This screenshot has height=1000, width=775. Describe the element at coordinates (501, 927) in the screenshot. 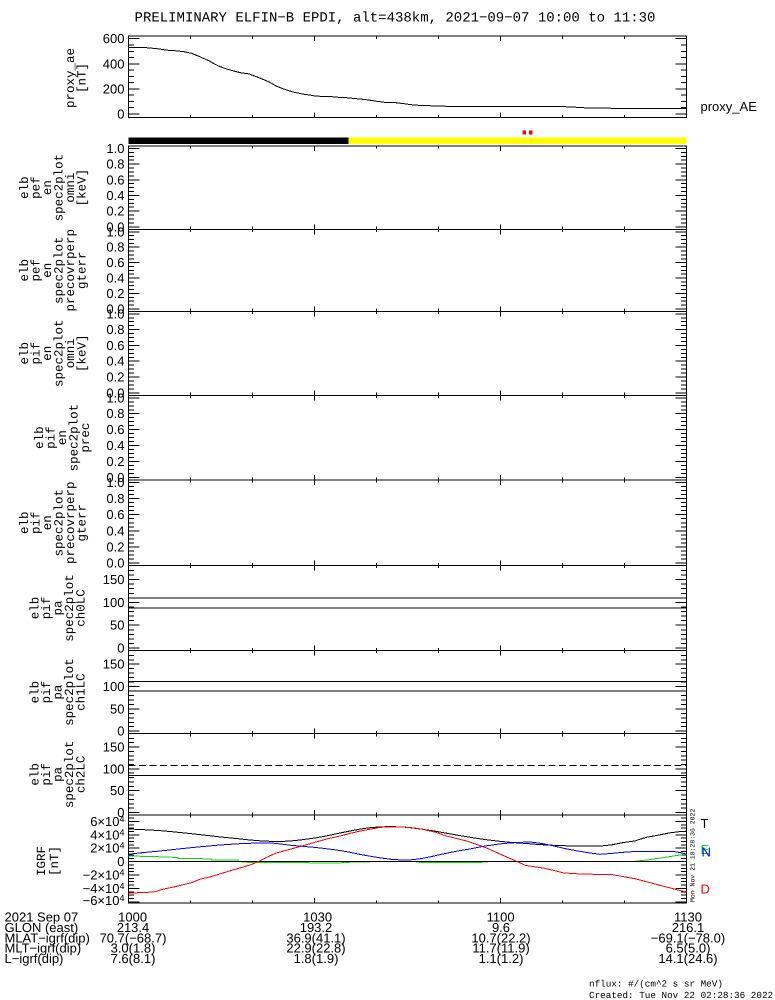

I see `svg-text: 9.6` at that location.